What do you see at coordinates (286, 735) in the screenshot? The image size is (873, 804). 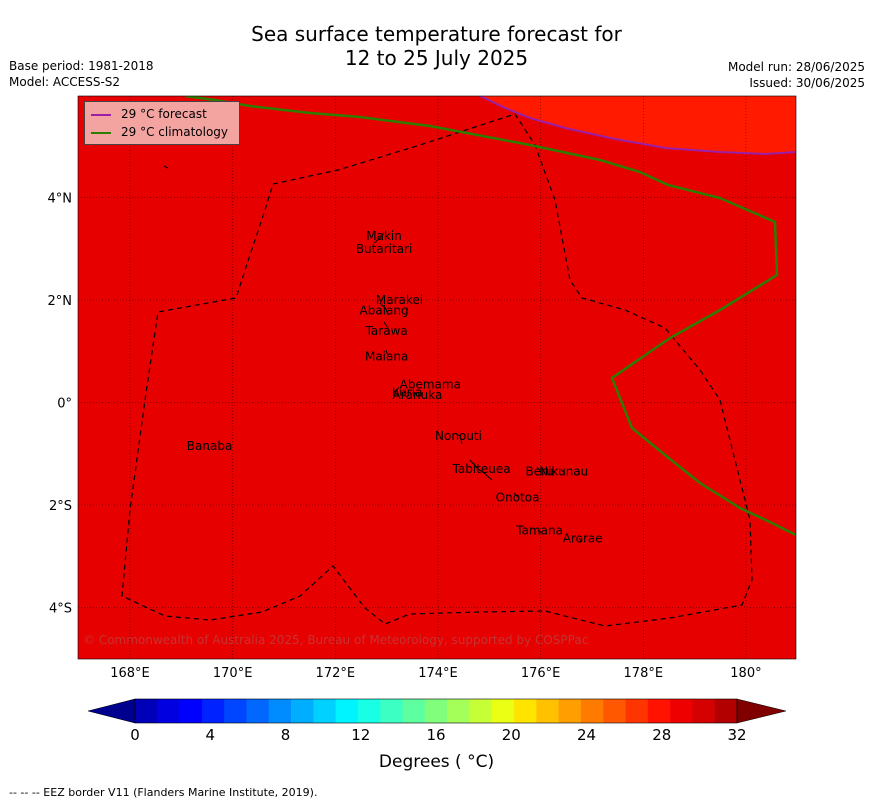 I see `colorbar-tick-label: 8` at bounding box center [286, 735].